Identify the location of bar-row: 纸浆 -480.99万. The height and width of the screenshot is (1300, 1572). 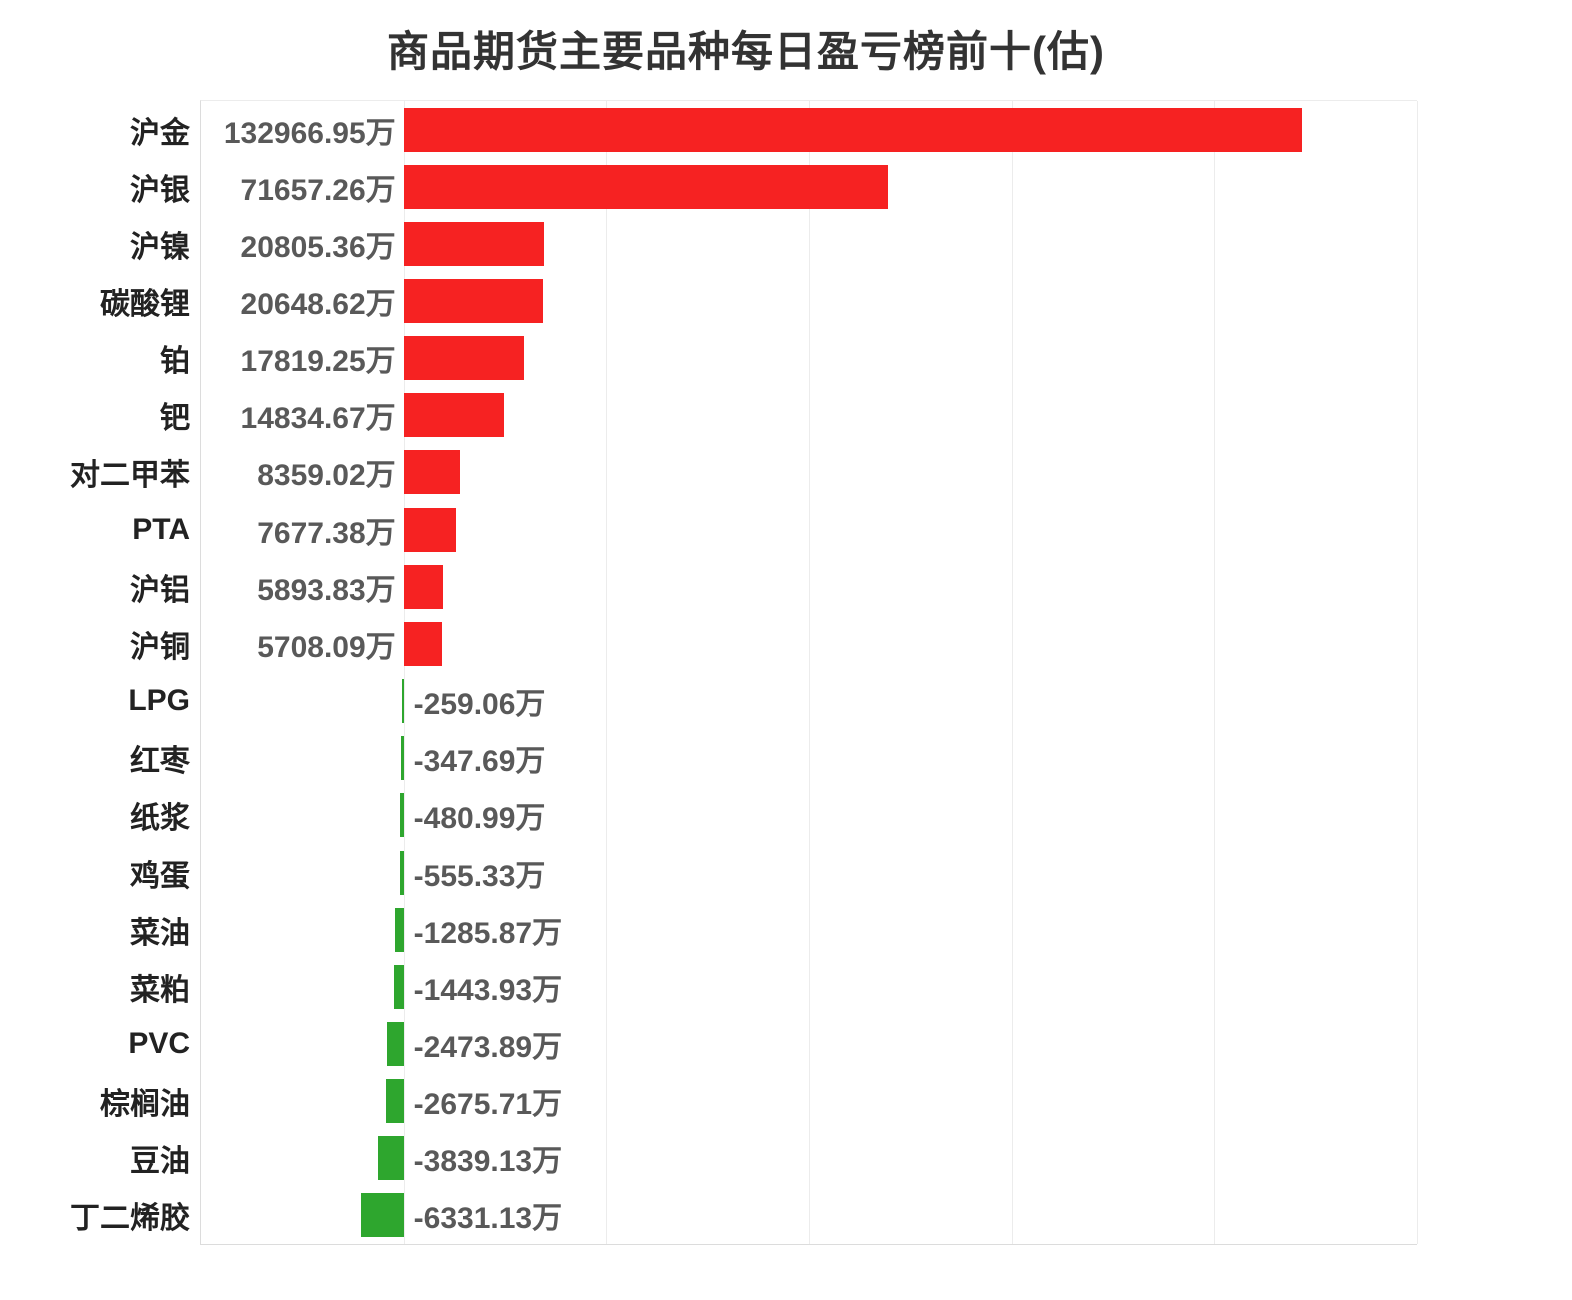
(773, 815).